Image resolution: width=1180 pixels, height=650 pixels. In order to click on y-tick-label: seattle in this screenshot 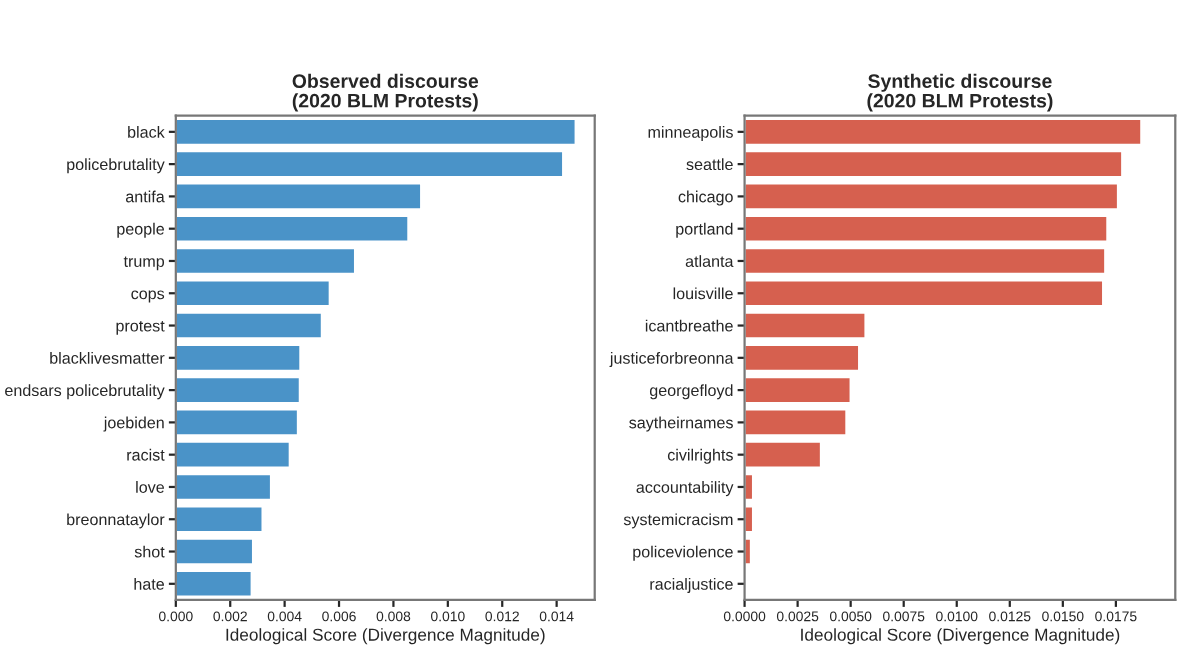, I will do `click(709, 164)`.